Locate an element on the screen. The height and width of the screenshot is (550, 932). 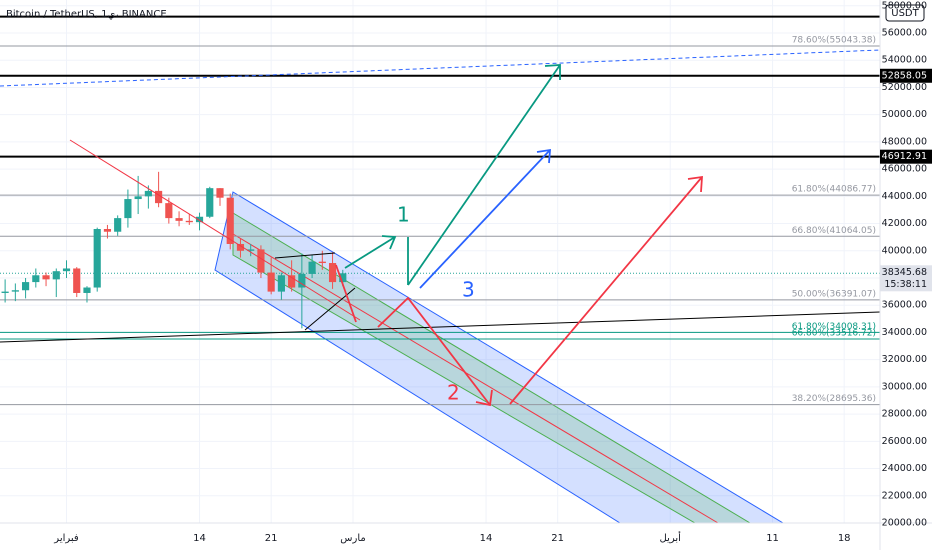
price-tag-label: 52858.05 is located at coordinates (904, 75).